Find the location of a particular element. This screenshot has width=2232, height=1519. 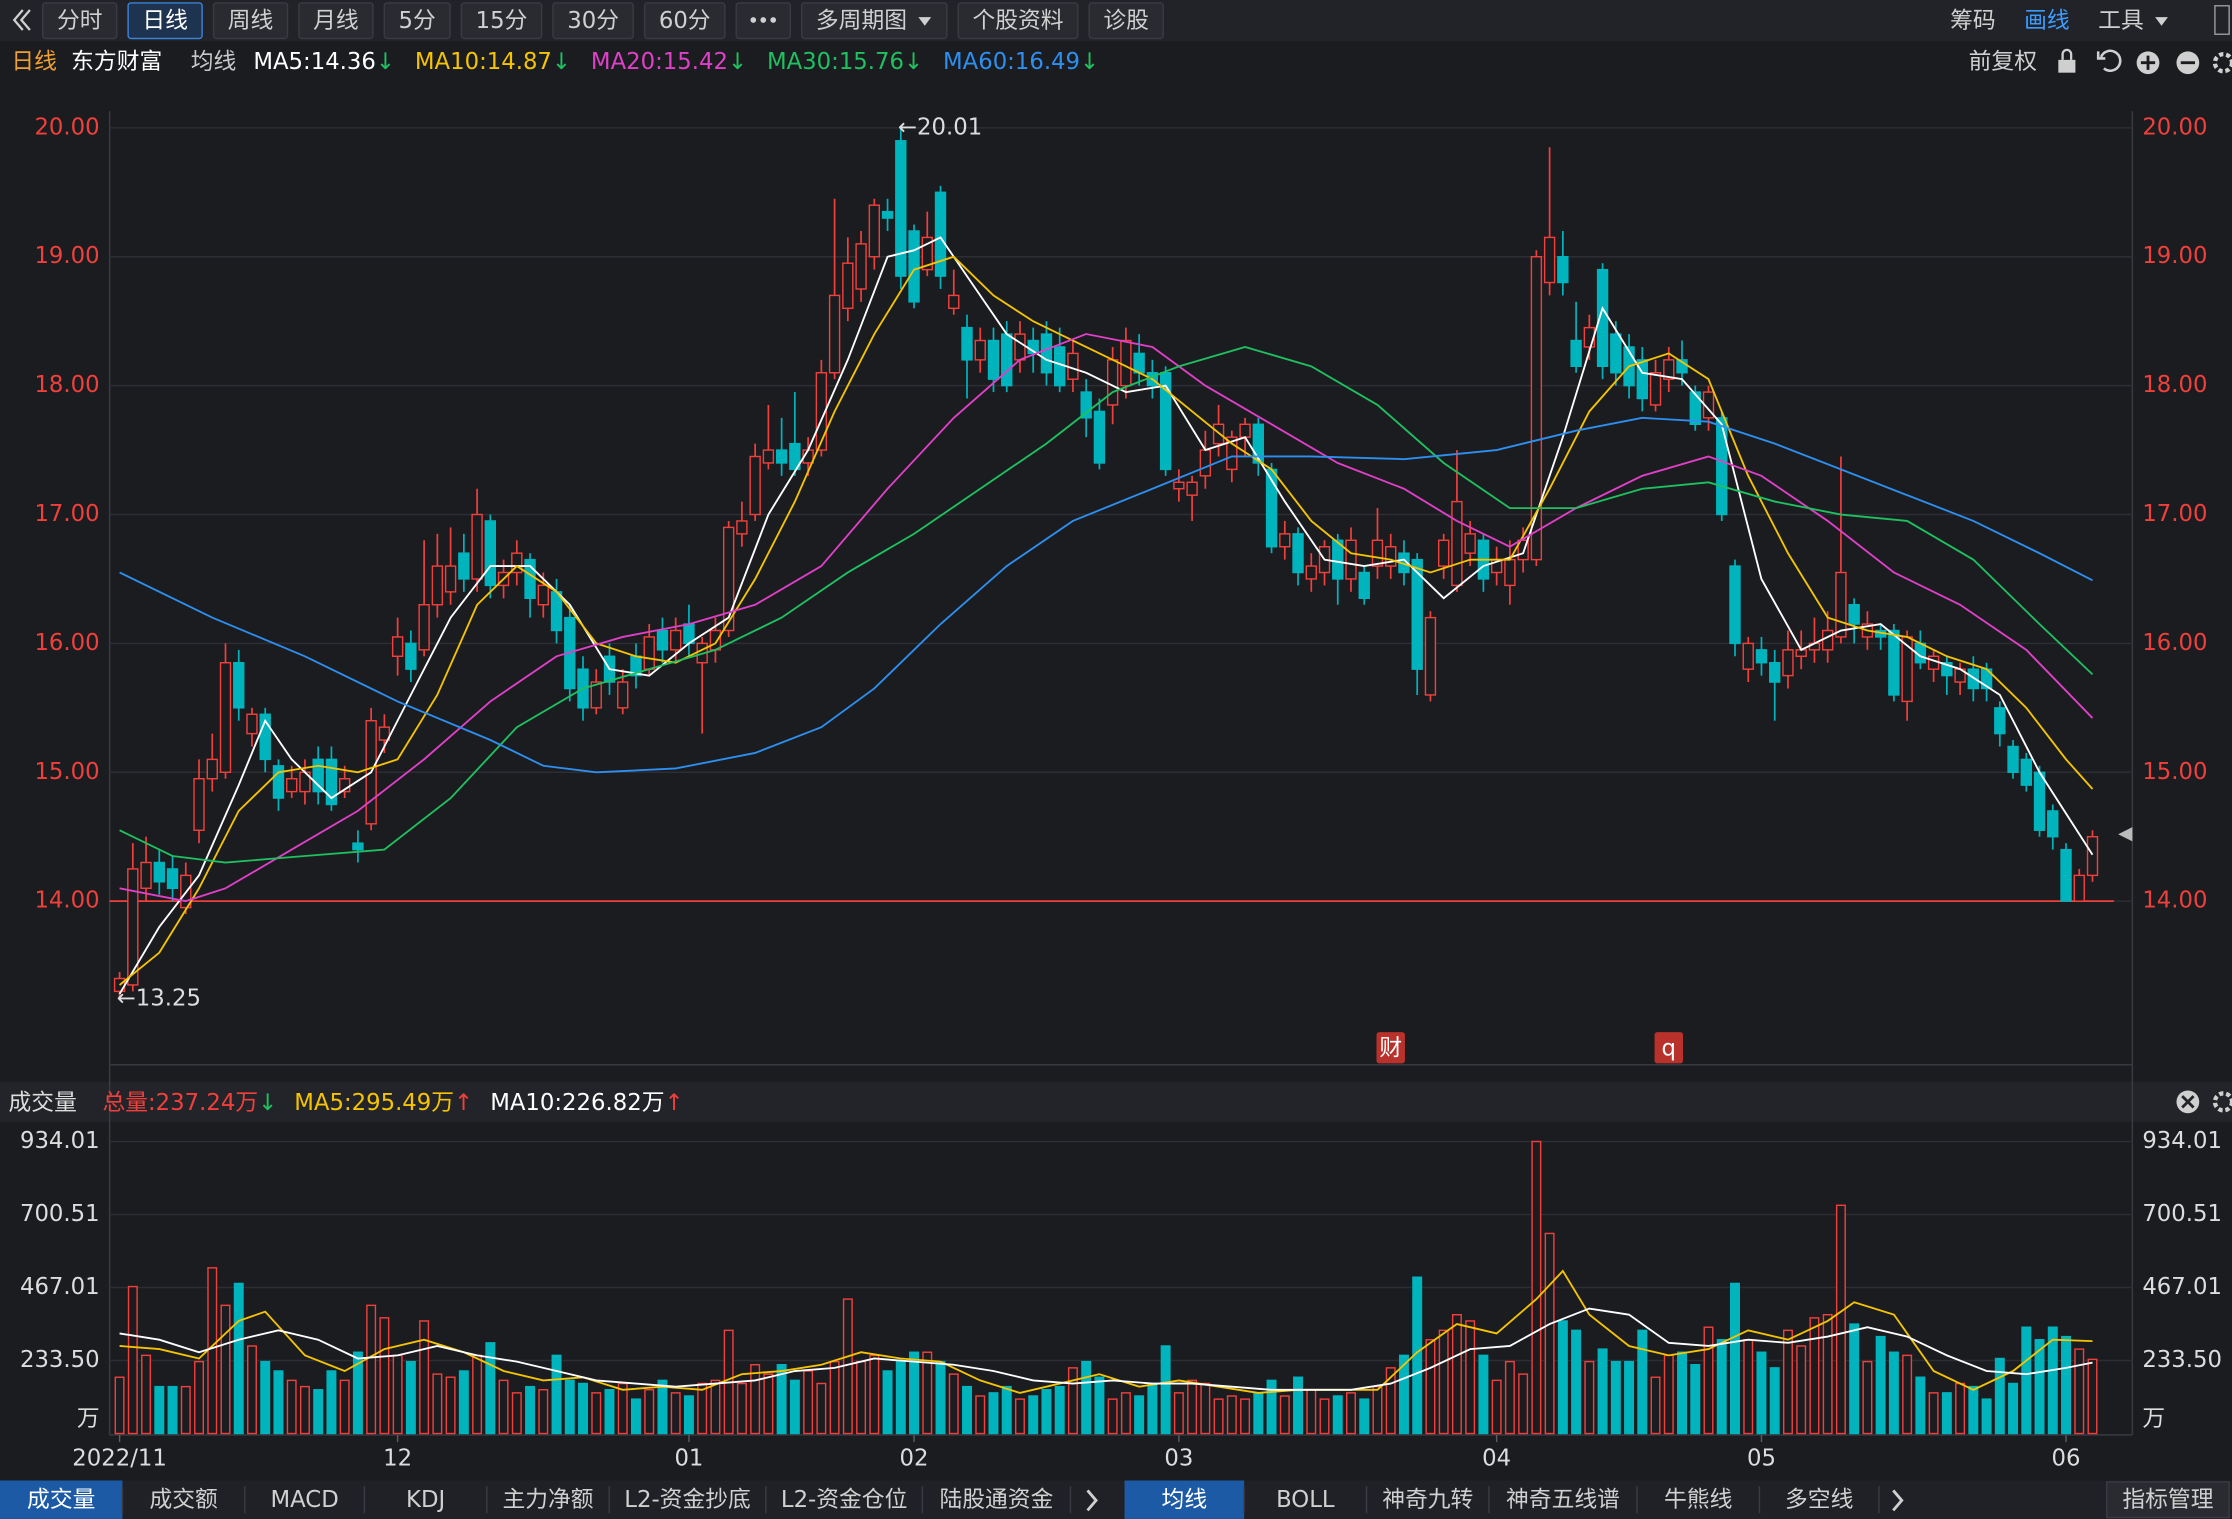

toolbar-button-label: 15分 is located at coordinates (502, 21).